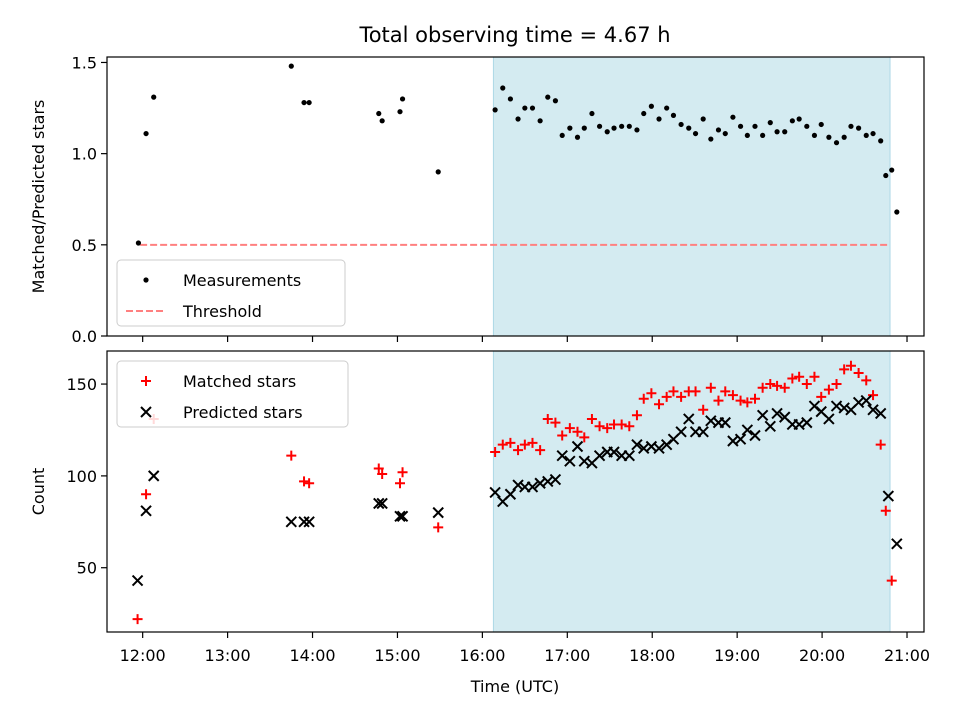 This screenshot has height=720, width=960. What do you see at coordinates (84, 336) in the screenshot?
I see `y-tick-label: 0.0` at bounding box center [84, 336].